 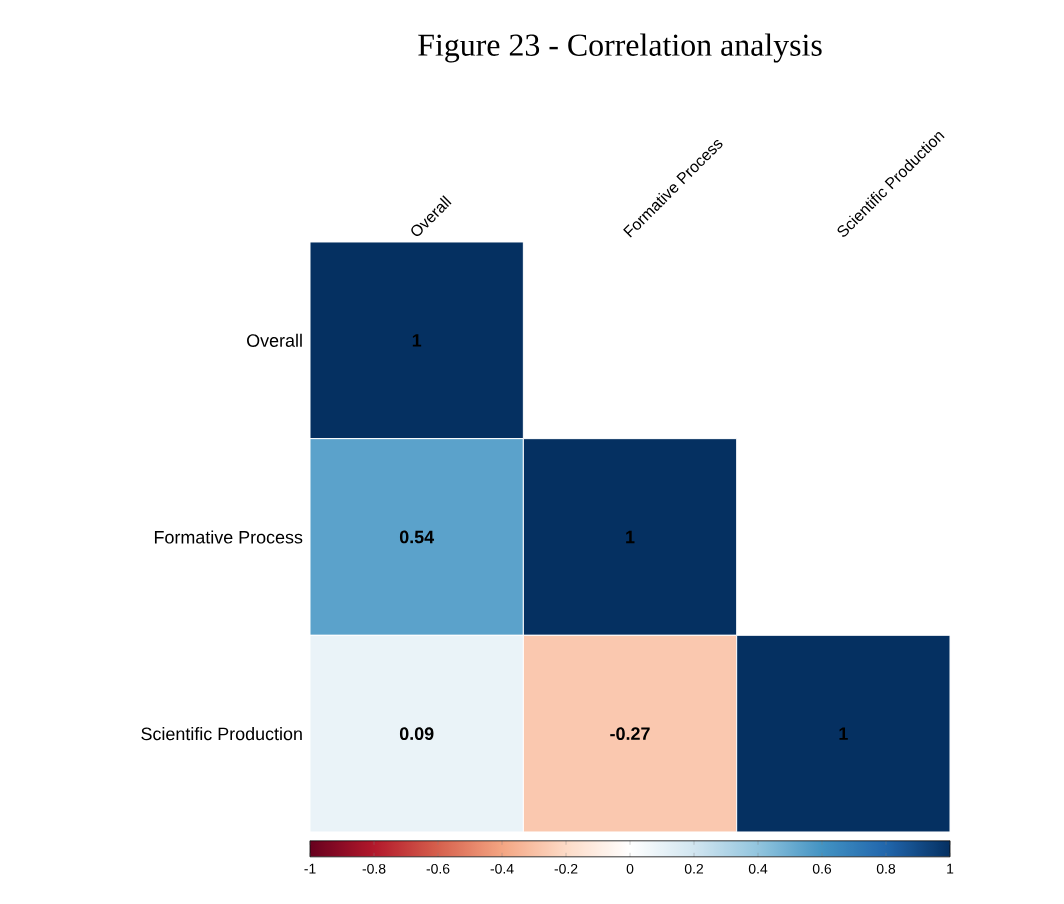 What do you see at coordinates (620, 48) in the screenshot?
I see `chart-title: Figure 23 - Correlation analysis` at bounding box center [620, 48].